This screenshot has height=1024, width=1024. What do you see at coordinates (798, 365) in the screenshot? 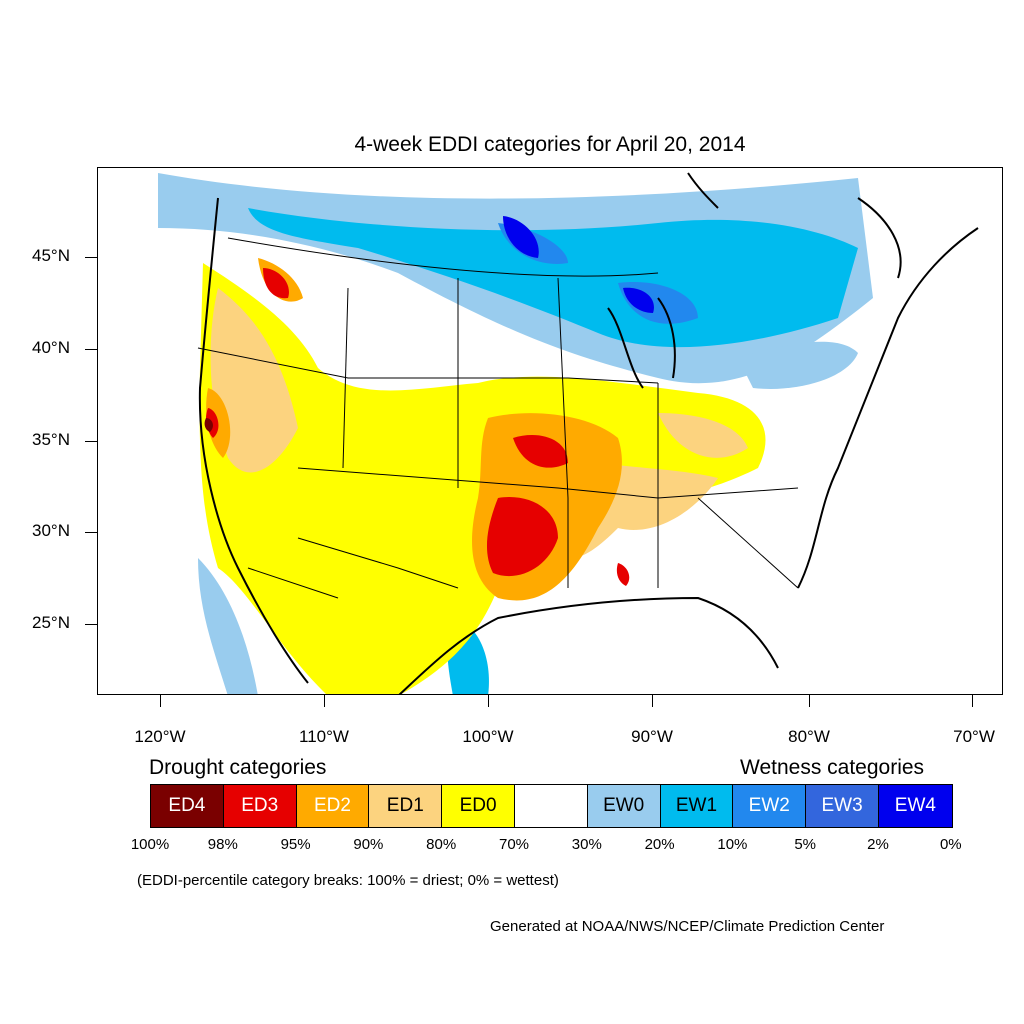
I see `wet-region-northeast` at bounding box center [798, 365].